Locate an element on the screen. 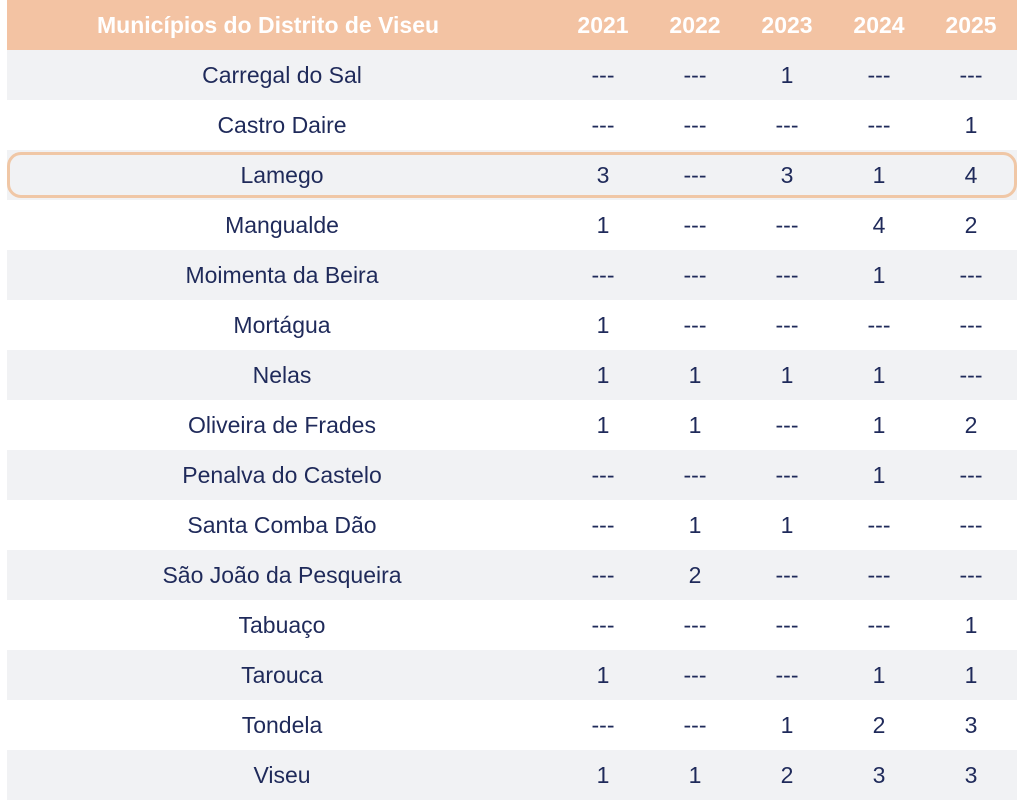 The width and height of the screenshot is (1024, 809). municipality-name: Mangualde is located at coordinates (282, 224).